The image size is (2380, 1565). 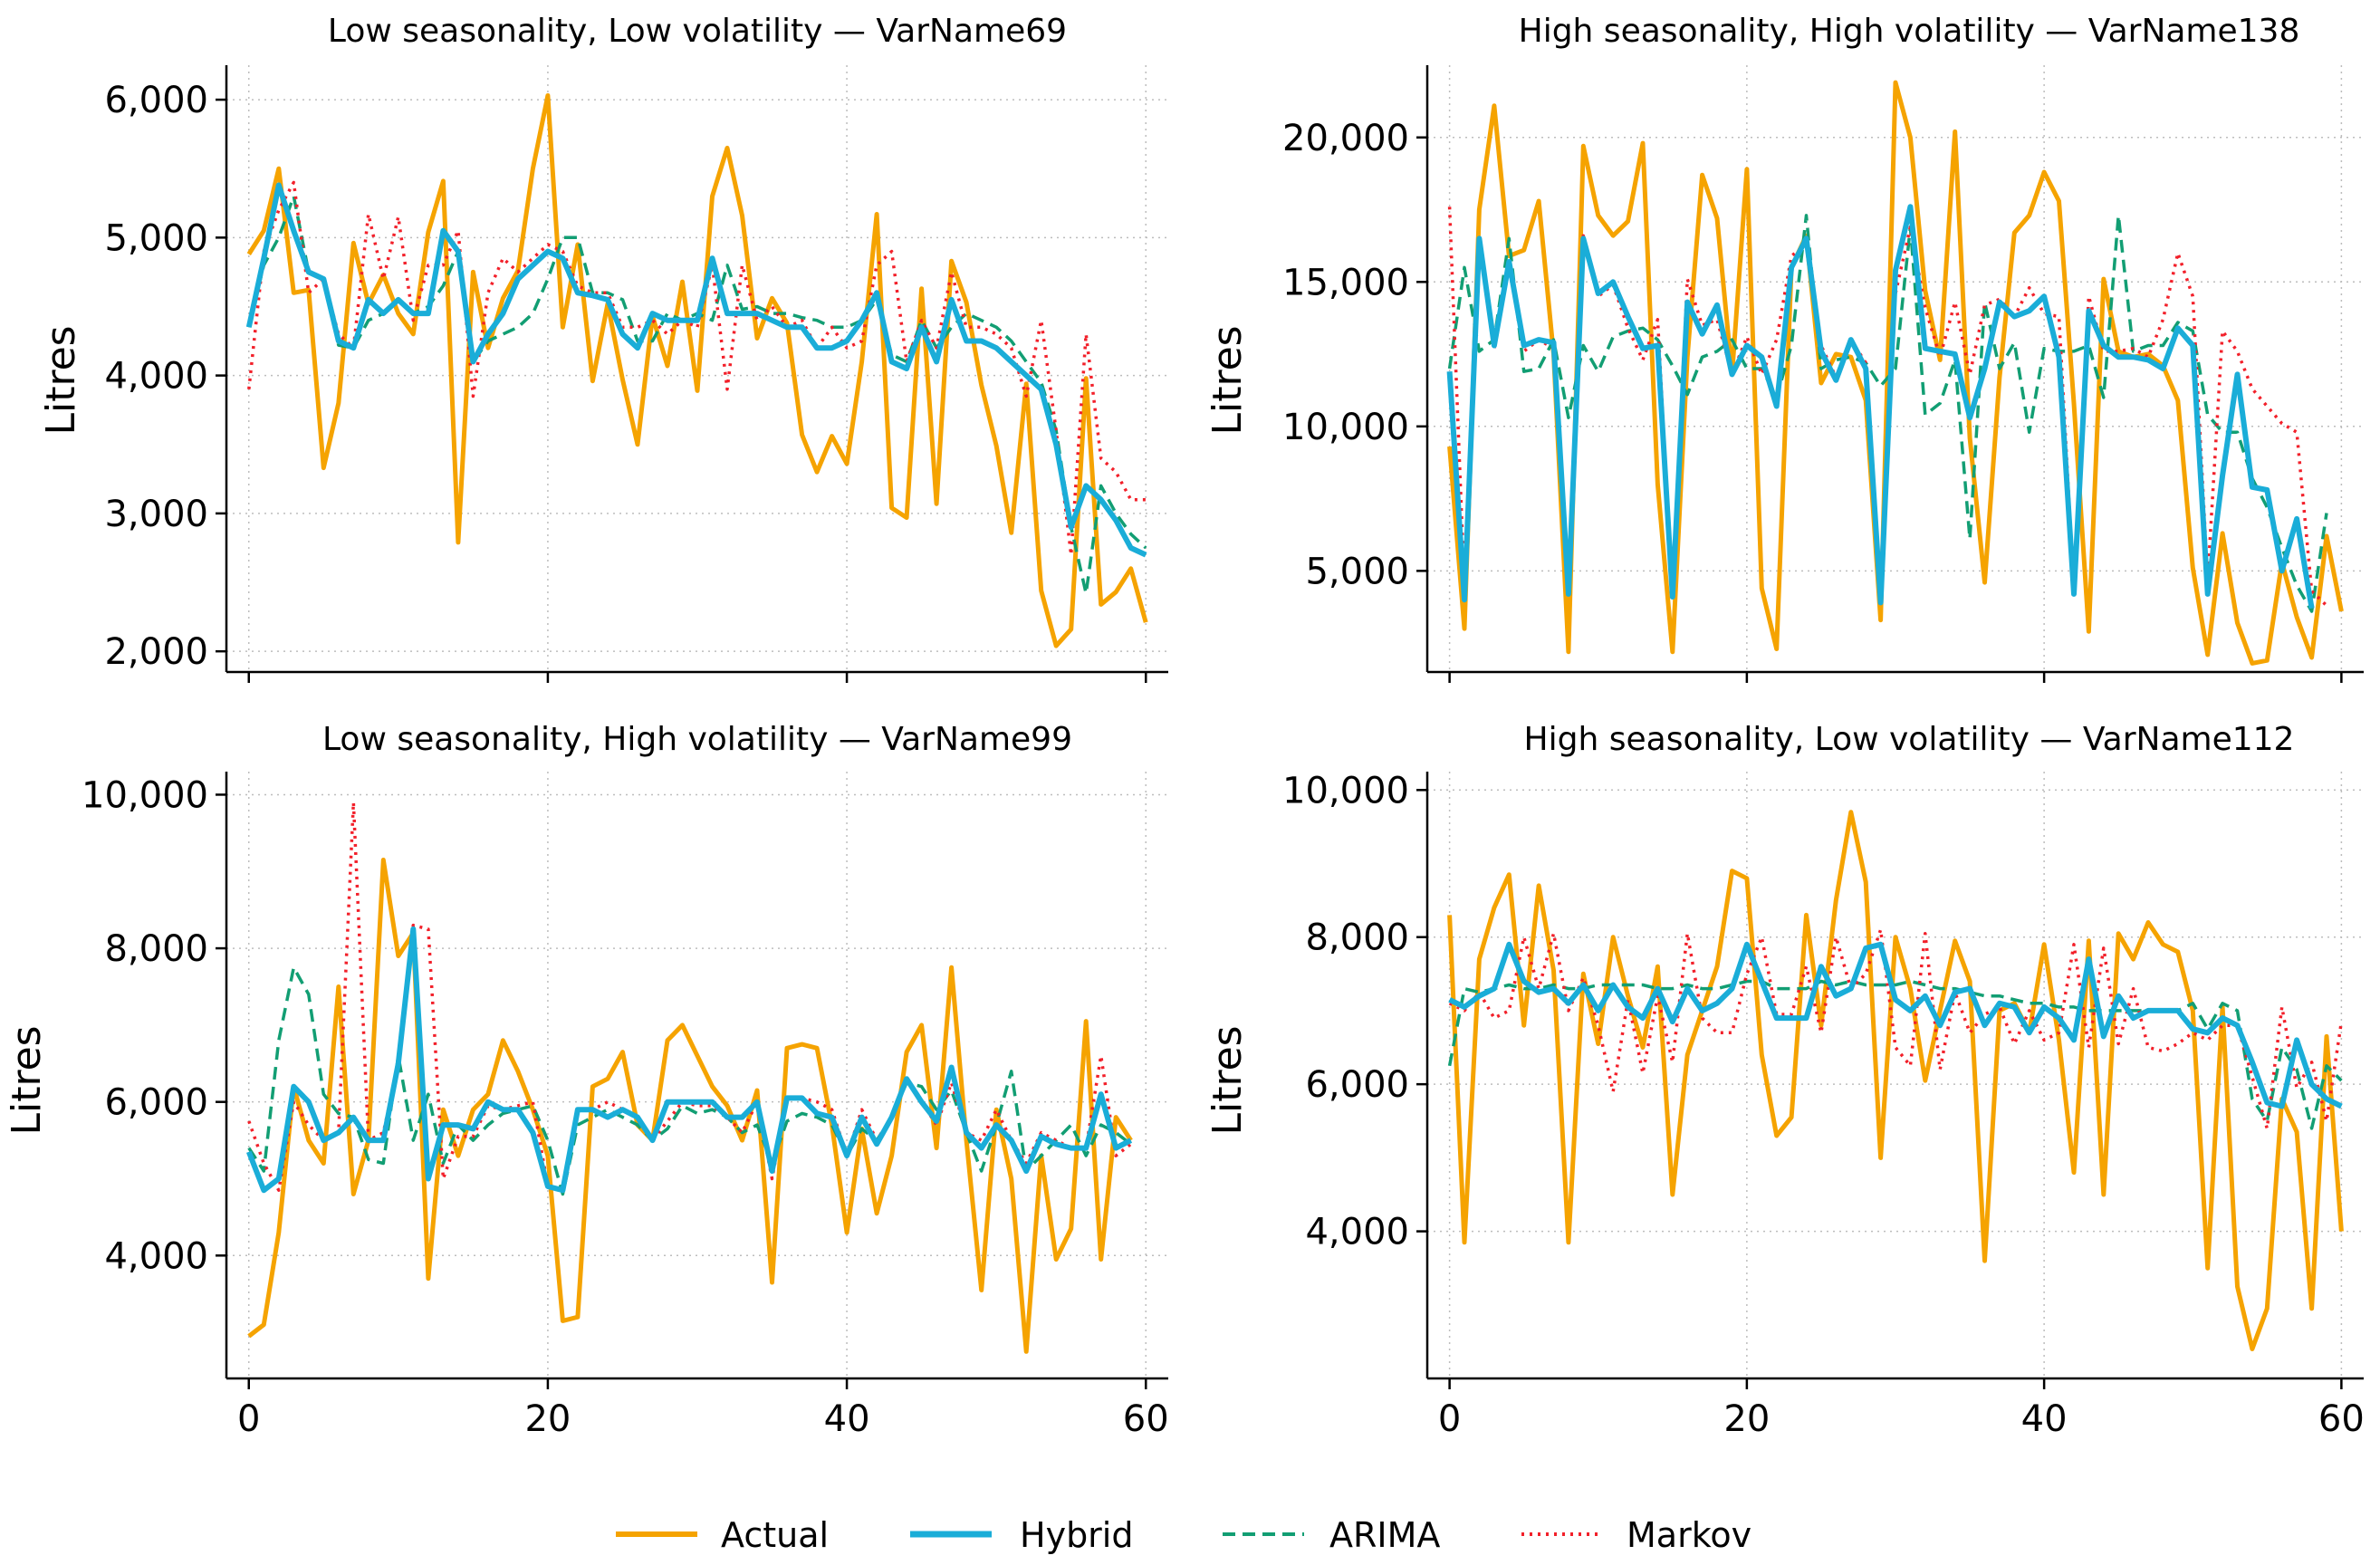 I want to click on y-tick-label: 15,000, so click(x=1345, y=282).